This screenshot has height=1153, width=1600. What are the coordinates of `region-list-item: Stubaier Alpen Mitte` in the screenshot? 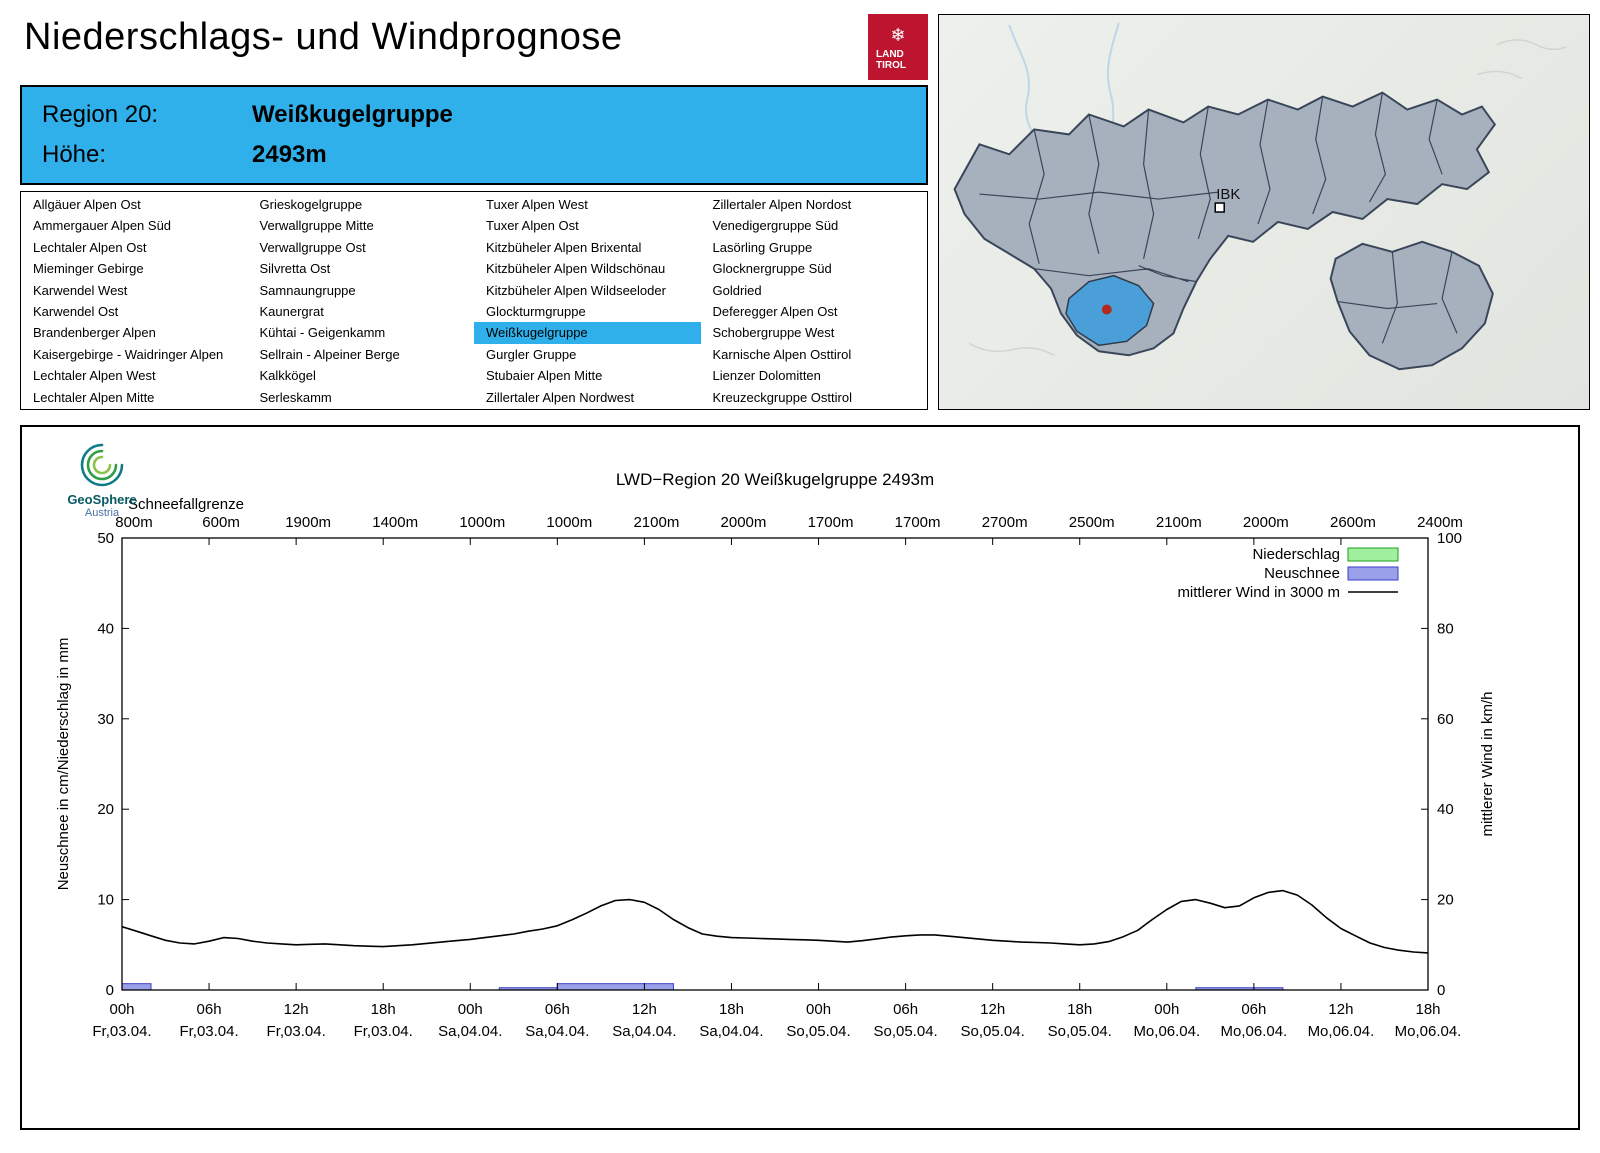 It's located at (544, 376).